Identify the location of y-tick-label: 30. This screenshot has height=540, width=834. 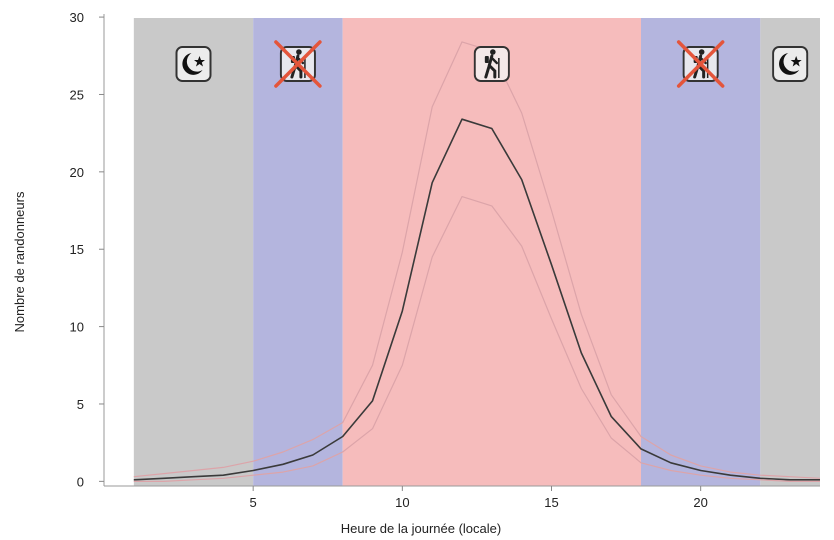
(77, 17).